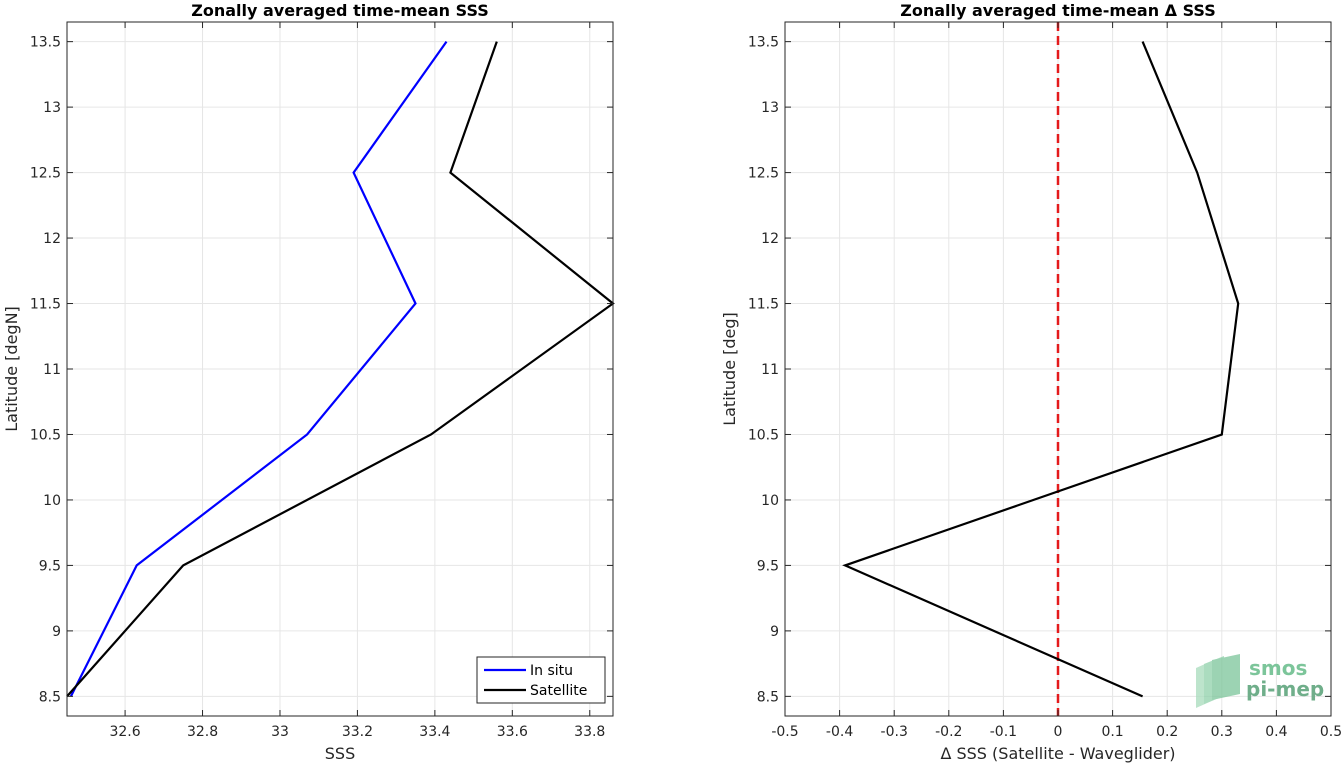 The width and height of the screenshot is (1343, 765). Describe the element at coordinates (1003, 732) in the screenshot. I see `x-tick-label: -0.1` at that location.